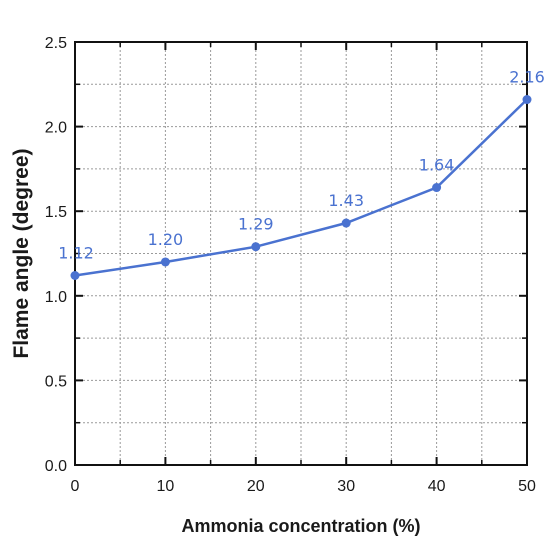 The width and height of the screenshot is (548, 541). What do you see at coordinates (75, 486) in the screenshot?
I see `x-tick-label: 0` at bounding box center [75, 486].